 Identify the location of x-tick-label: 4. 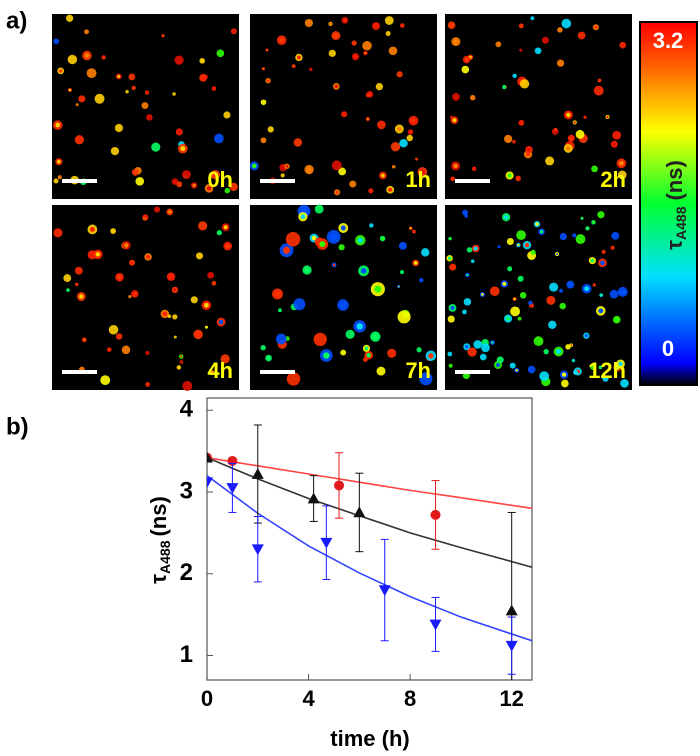
(308, 698).